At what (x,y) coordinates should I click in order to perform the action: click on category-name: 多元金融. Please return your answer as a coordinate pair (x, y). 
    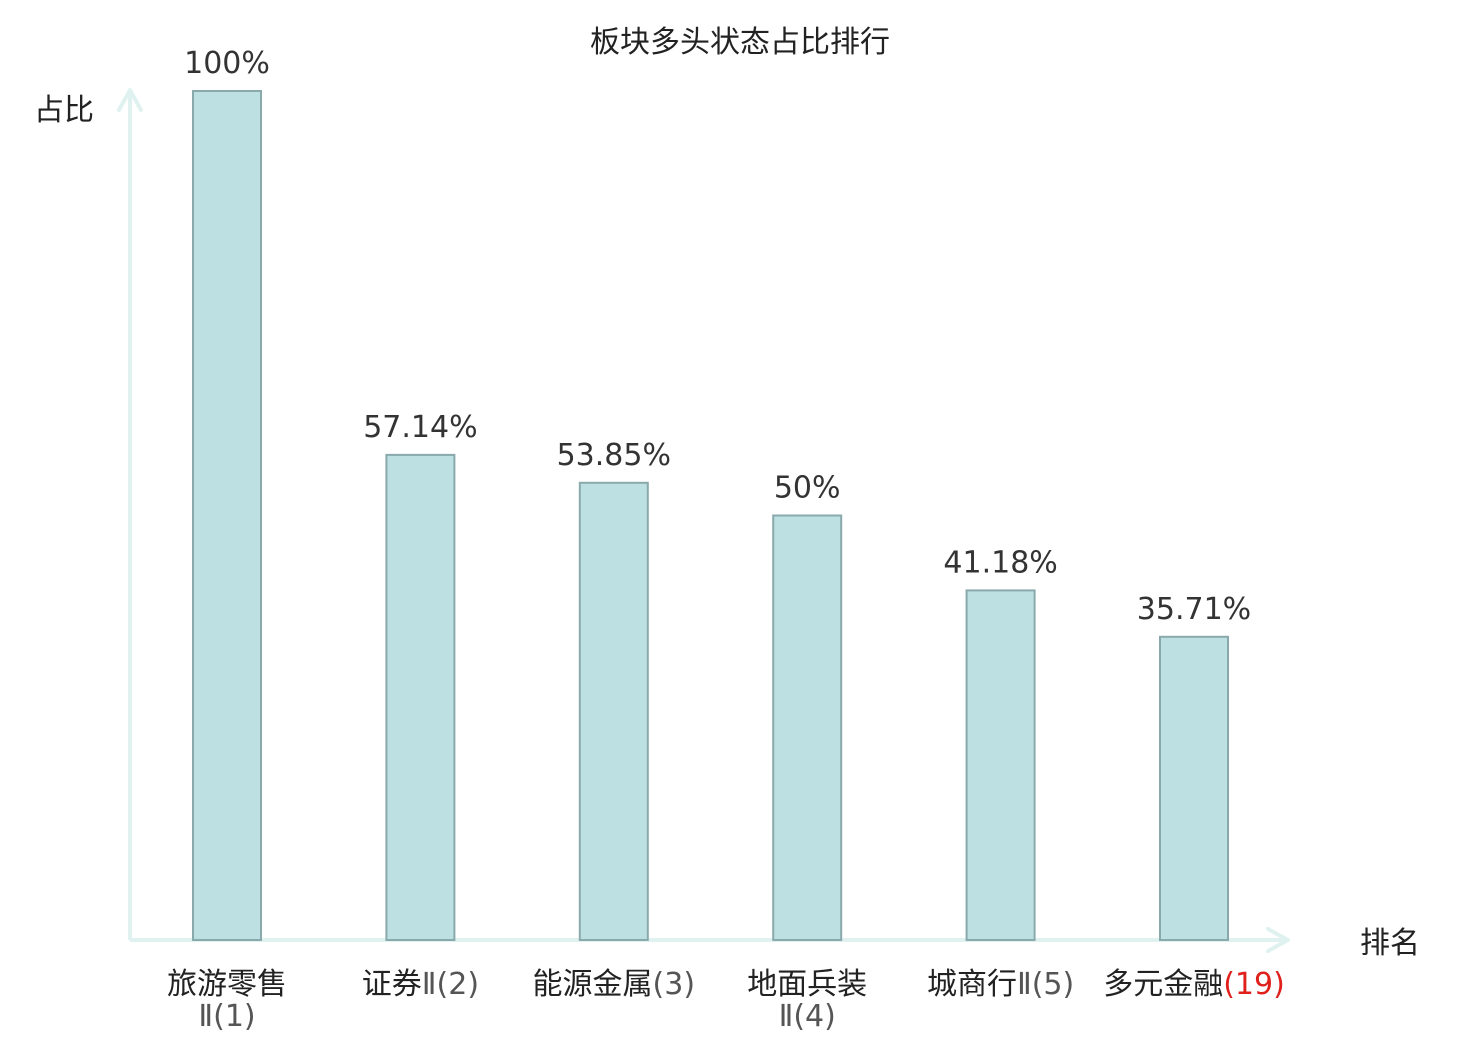
    Looking at the image, I should click on (1163, 984).